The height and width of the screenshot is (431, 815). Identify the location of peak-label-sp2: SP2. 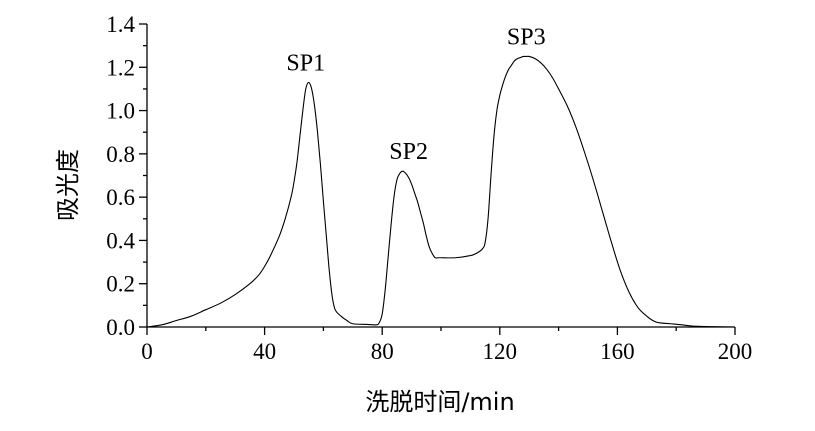
(408, 152).